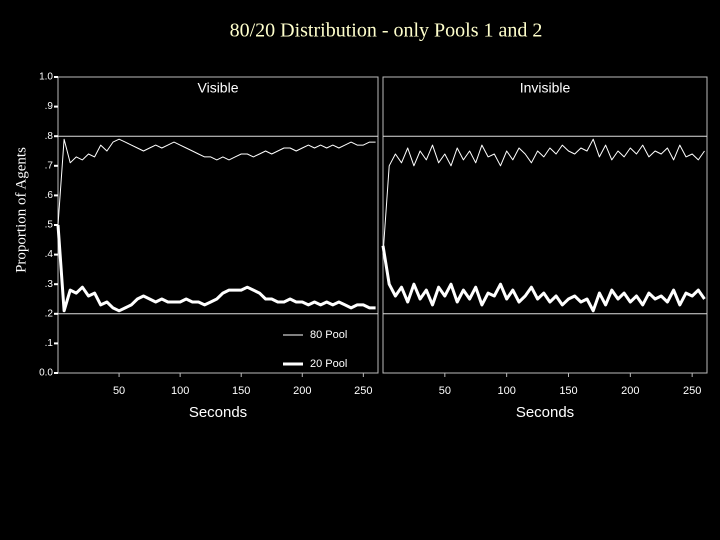 The width and height of the screenshot is (720, 540). What do you see at coordinates (49, 225) in the screenshot?
I see `y-tick-label: .5` at bounding box center [49, 225].